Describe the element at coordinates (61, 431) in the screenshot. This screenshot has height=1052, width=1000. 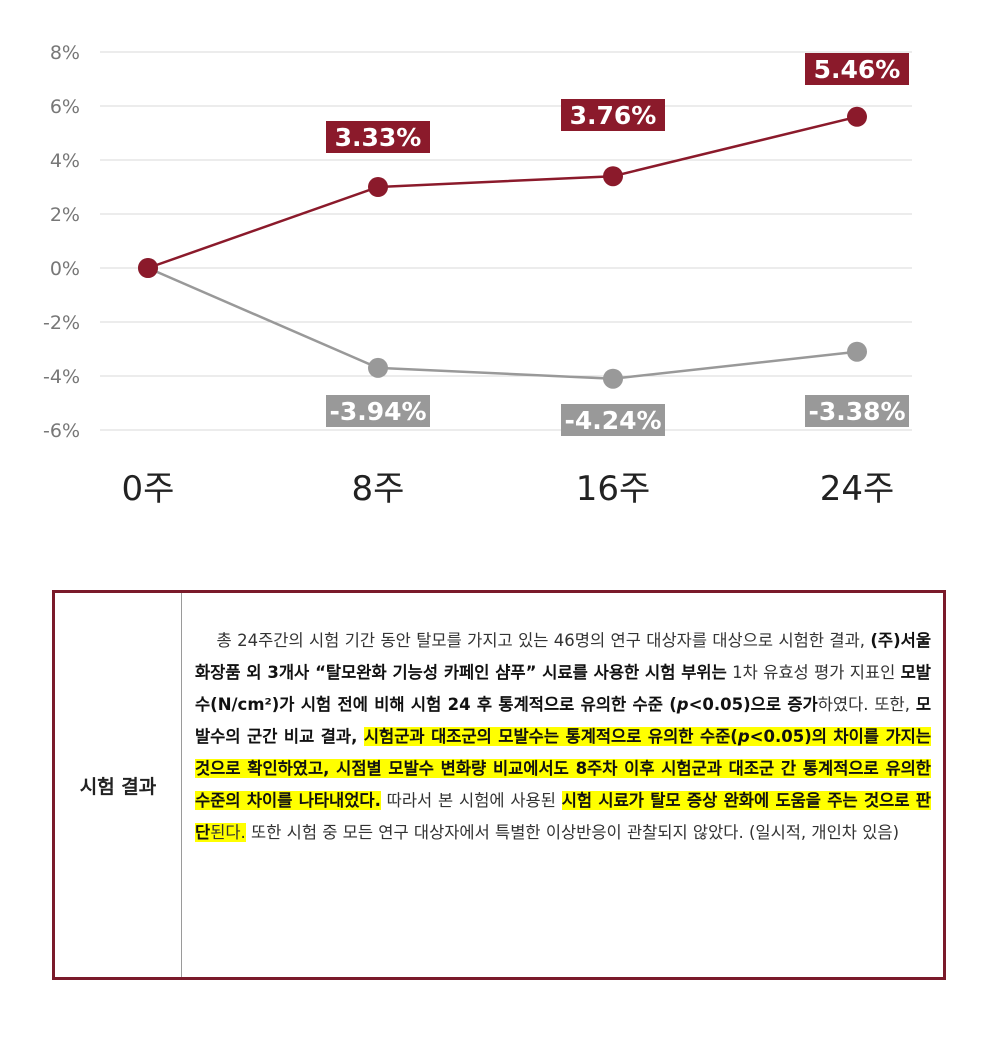
I see `y-tick-label: -6%` at that location.